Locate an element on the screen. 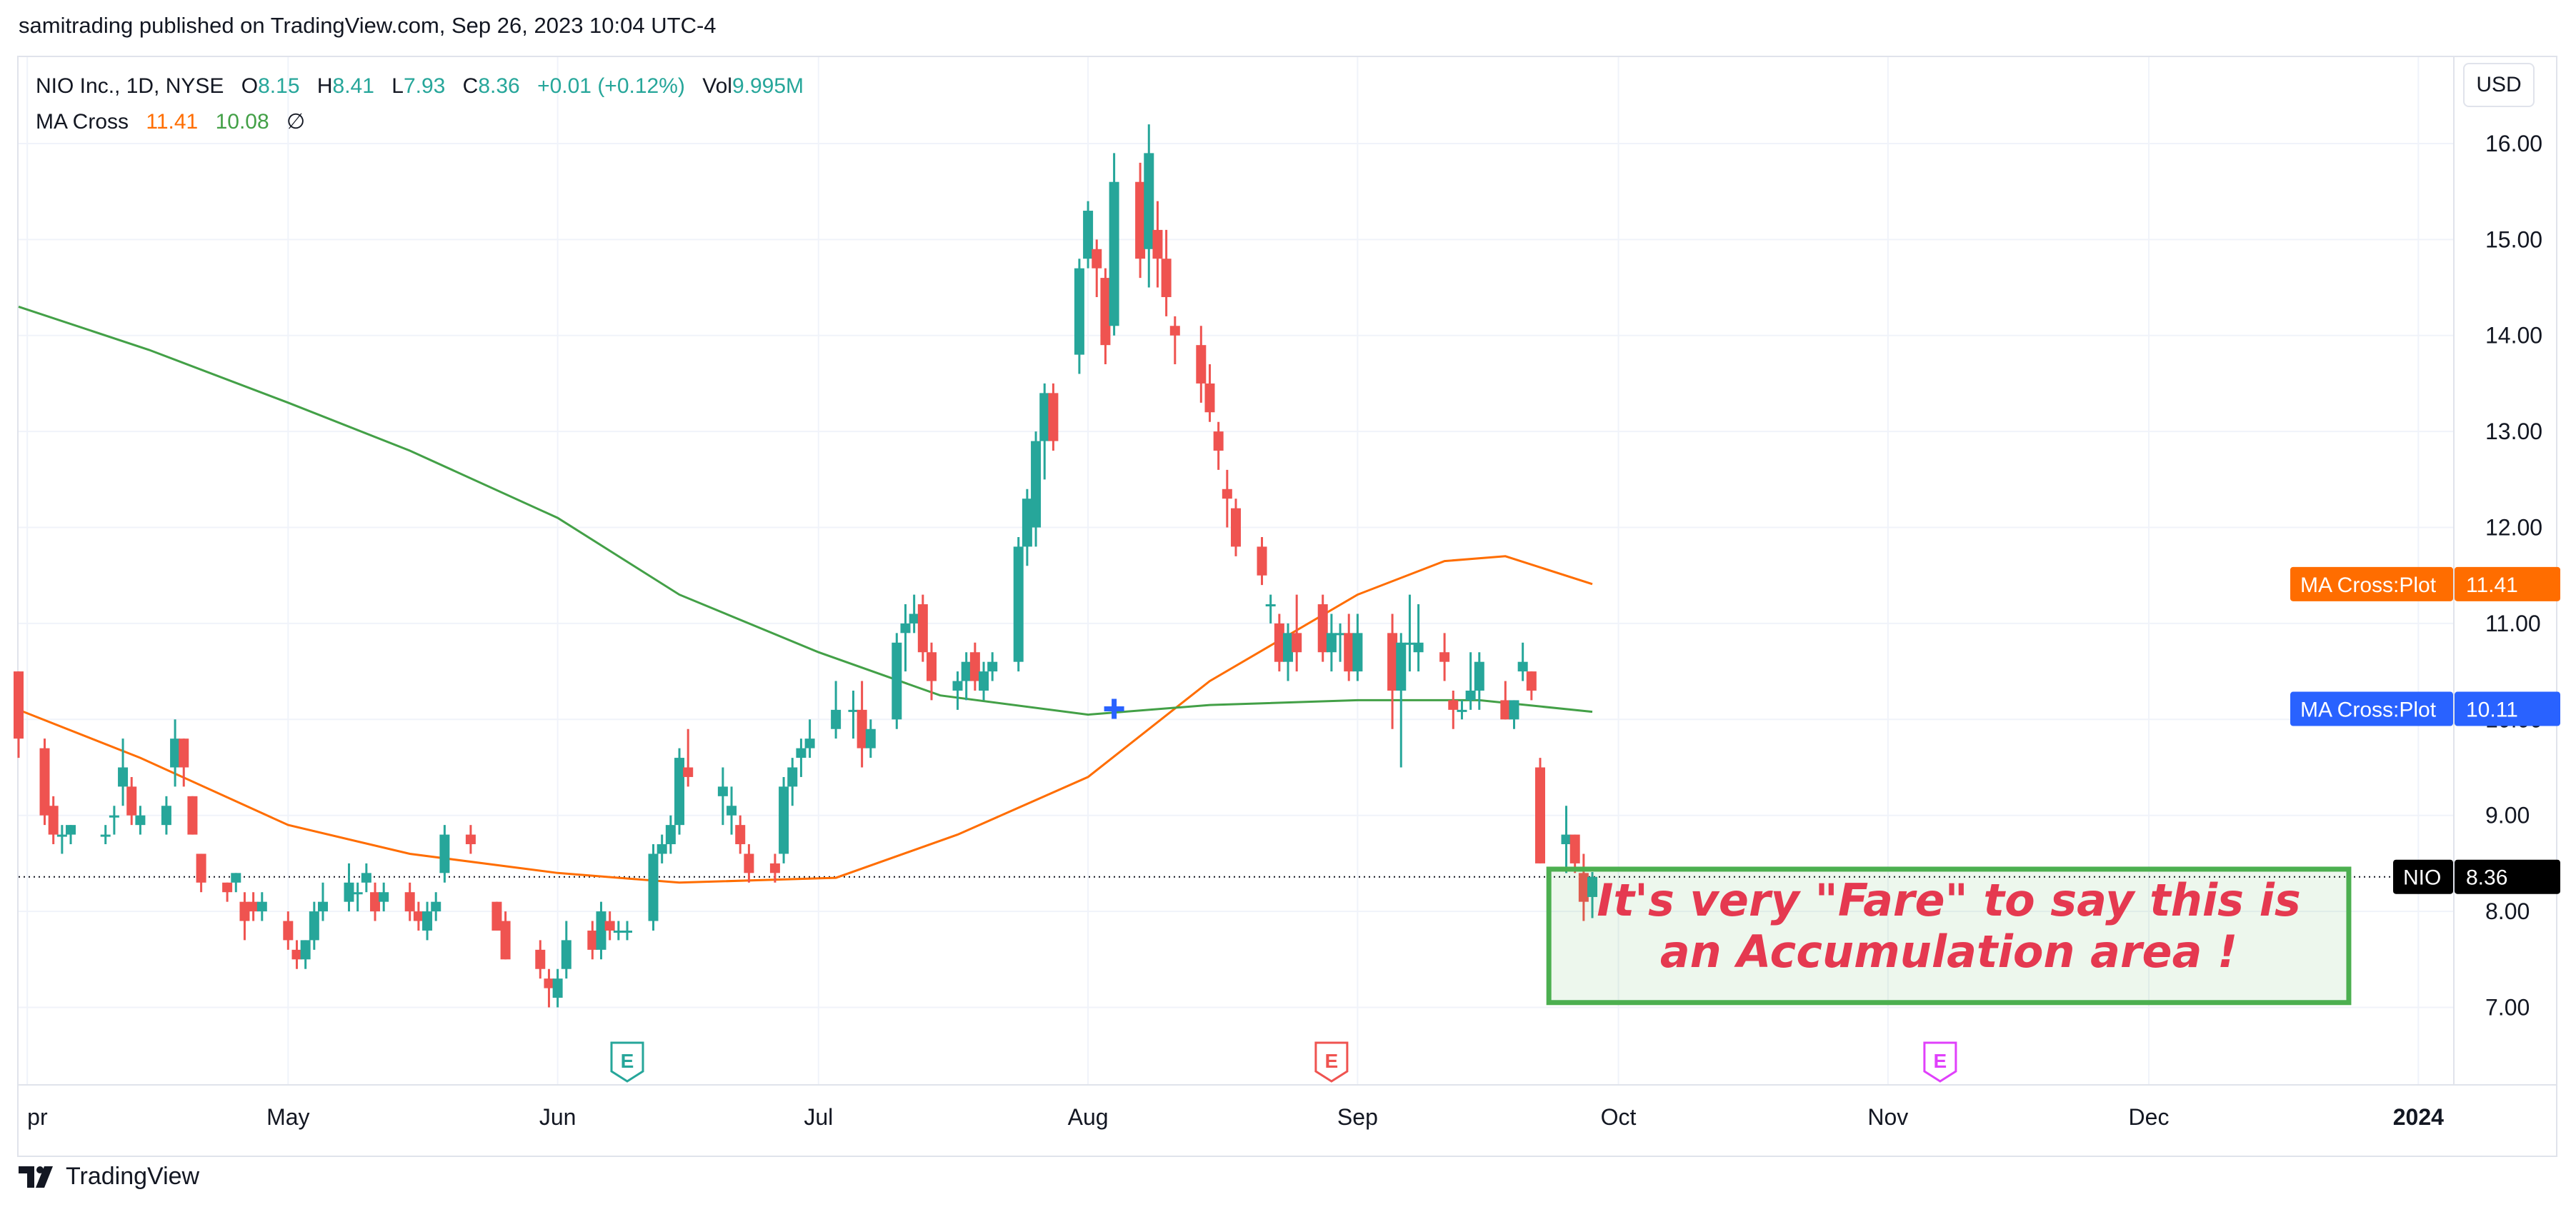  price-tick-label: 13.00 is located at coordinates (2514, 431).